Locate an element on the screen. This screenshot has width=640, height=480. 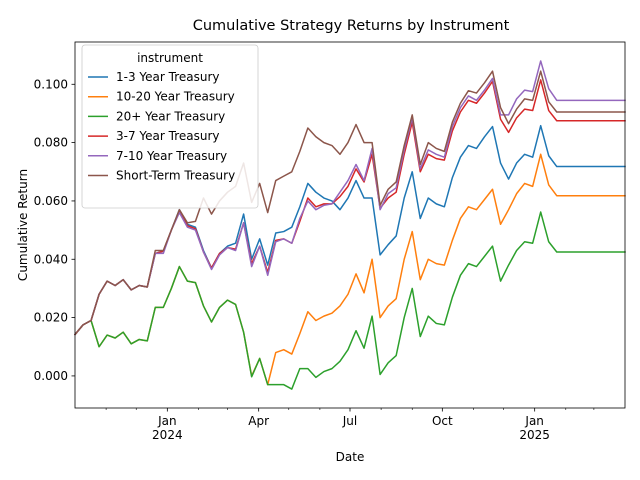
x-tick-label: Apr is located at coordinates (258, 421).